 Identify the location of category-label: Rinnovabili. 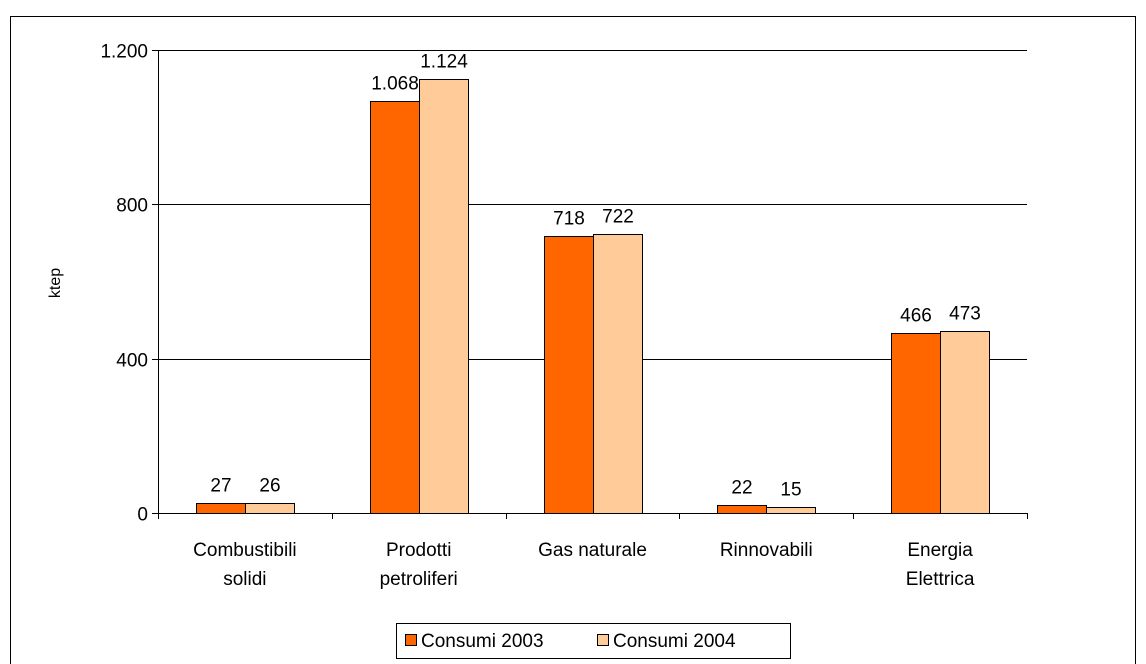
(766, 550).